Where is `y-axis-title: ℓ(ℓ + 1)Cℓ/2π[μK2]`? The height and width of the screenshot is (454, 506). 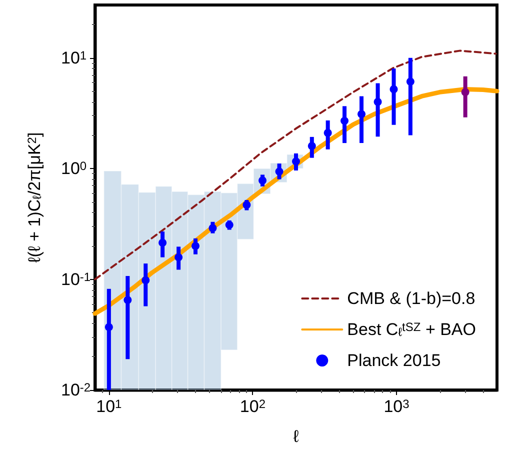
y-axis-title: ℓ(ℓ + 1)Cℓ/2π[μK2] is located at coordinates (34, 197).